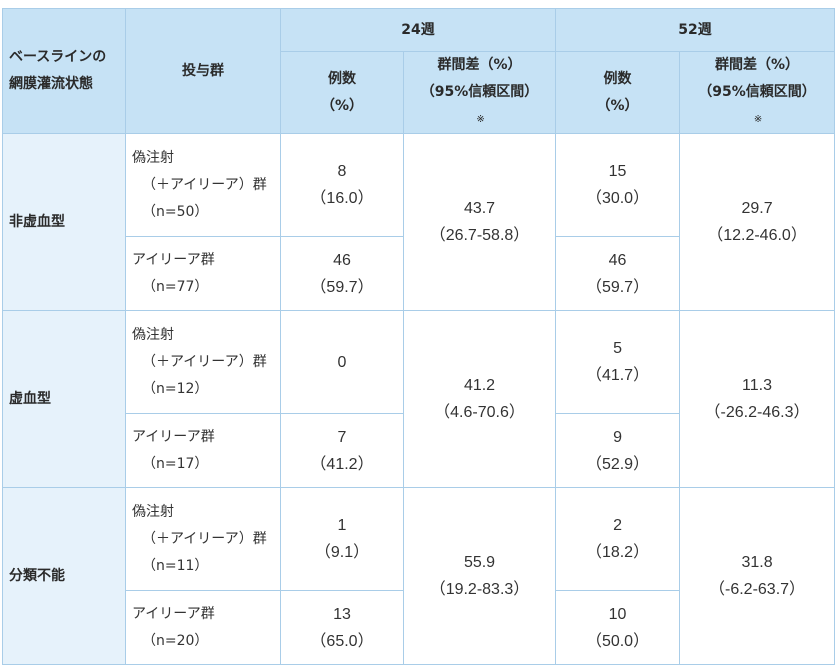 This screenshot has width=836, height=665. What do you see at coordinates (203, 185) in the screenshot?
I see `arm-label: 偽注射 （＋アイリーア）群 （n=50）` at bounding box center [203, 185].